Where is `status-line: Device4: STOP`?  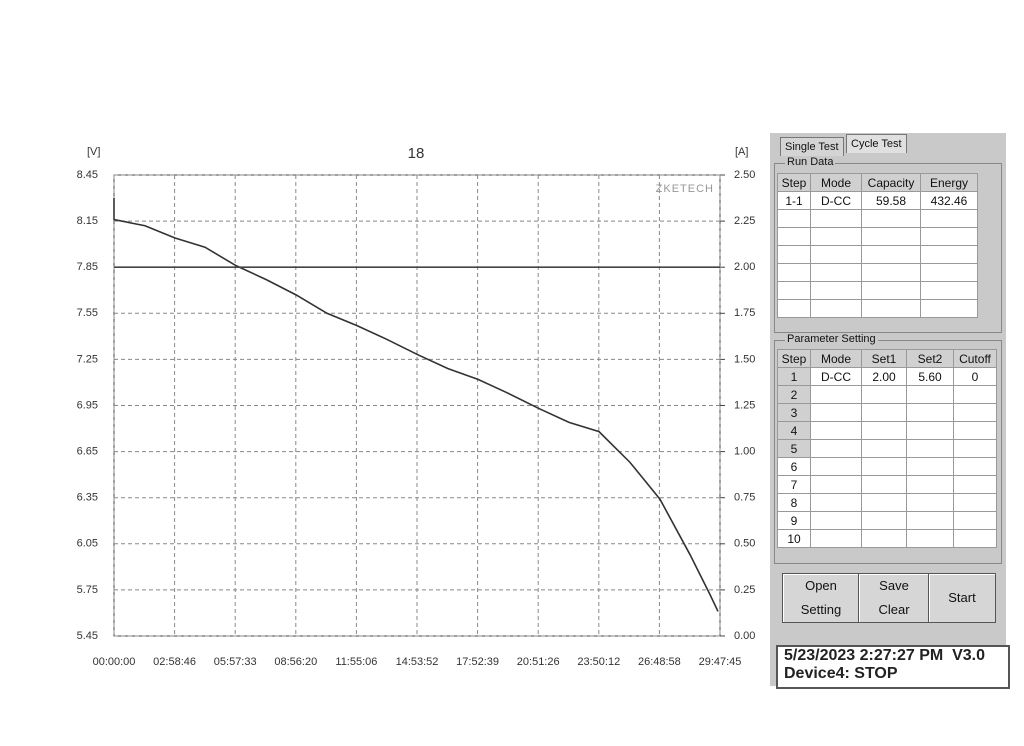 status-line: Device4: STOP is located at coordinates (841, 673).